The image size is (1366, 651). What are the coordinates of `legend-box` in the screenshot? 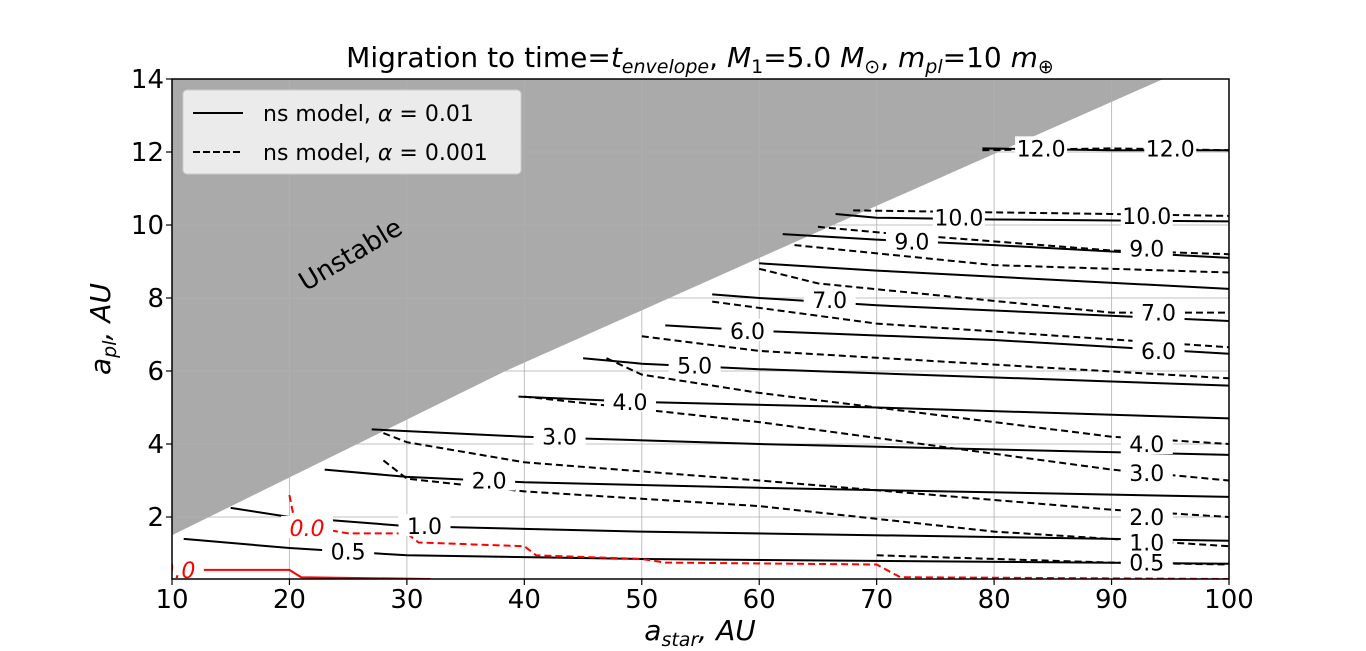 It's located at (352, 132).